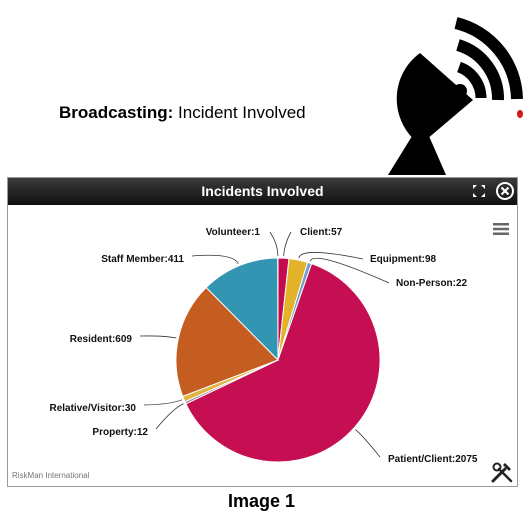 The height and width of the screenshot is (522, 523). What do you see at coordinates (502, 472) in the screenshot?
I see `tools-icon` at bounding box center [502, 472].